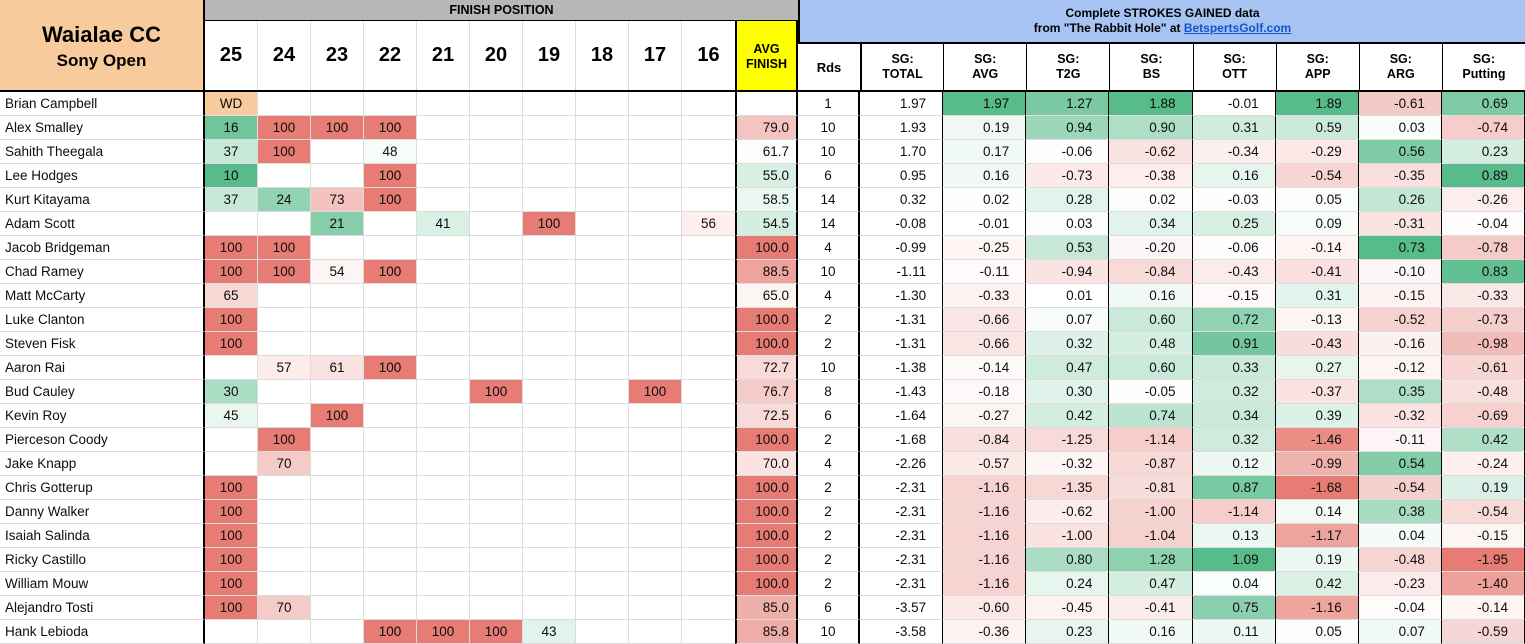  What do you see at coordinates (1151, 128) in the screenshot?
I see `sg-cell-bs: 0.90` at bounding box center [1151, 128].